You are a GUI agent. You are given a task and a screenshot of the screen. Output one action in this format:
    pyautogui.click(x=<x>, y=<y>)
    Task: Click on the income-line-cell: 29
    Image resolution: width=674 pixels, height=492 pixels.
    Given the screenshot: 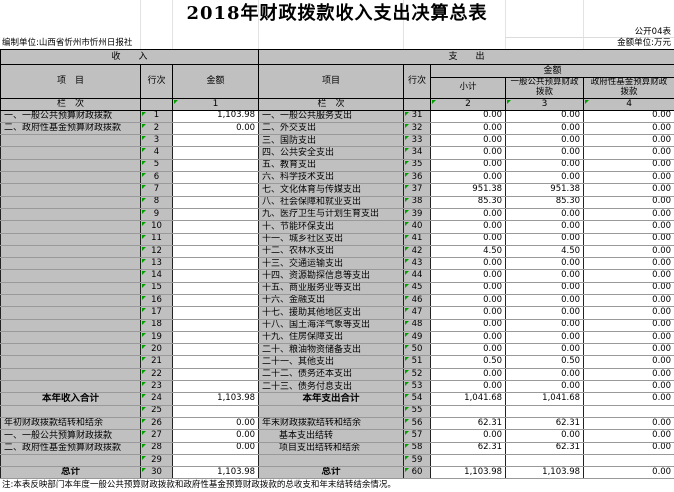 What is the action you would take?
    pyautogui.click(x=156, y=460)
    